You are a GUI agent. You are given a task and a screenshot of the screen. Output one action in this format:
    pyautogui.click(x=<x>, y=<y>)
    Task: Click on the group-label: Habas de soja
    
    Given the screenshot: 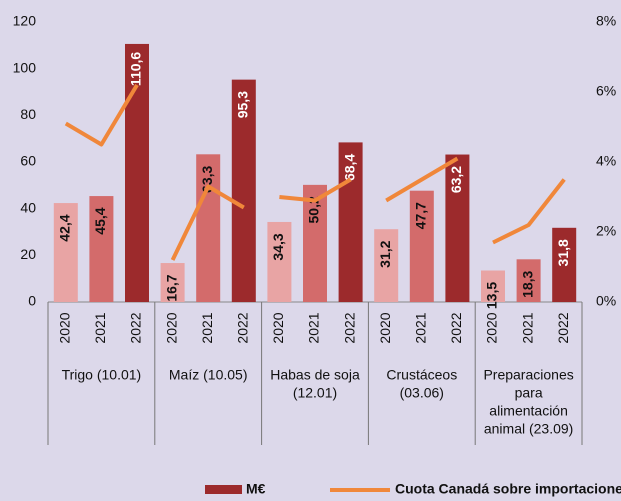 What is the action you would take?
    pyautogui.click(x=315, y=375)
    